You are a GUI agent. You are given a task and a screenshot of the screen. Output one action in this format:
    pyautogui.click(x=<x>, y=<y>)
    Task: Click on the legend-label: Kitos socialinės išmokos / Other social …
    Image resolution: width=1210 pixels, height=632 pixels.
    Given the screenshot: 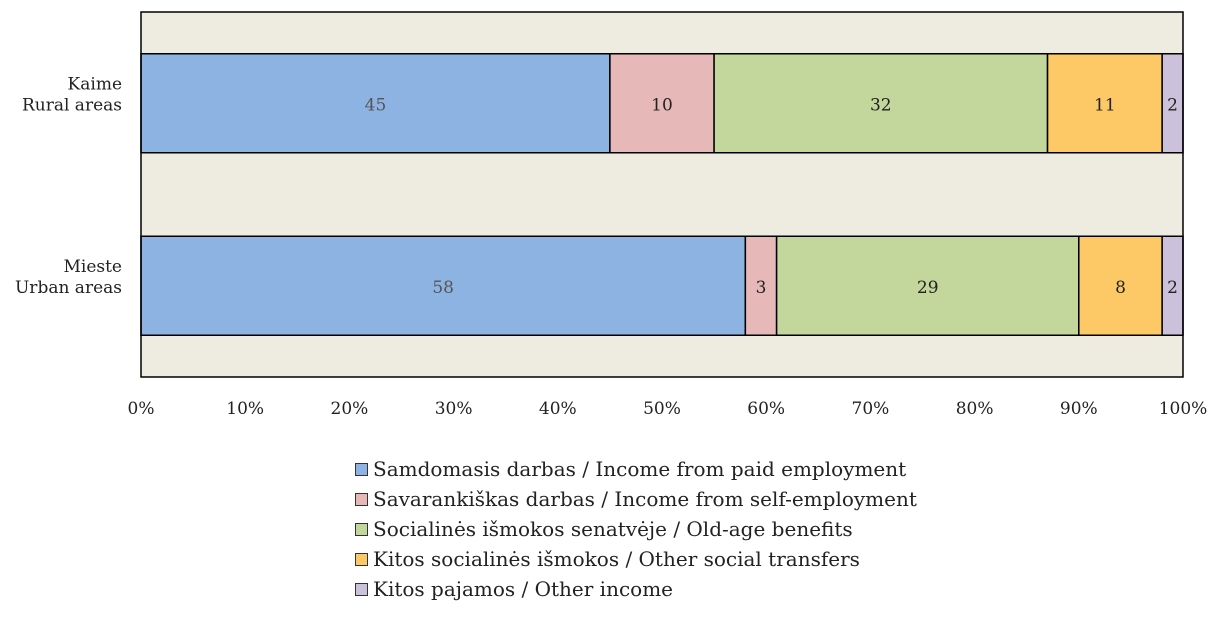 What is the action you would take?
    pyautogui.click(x=616, y=559)
    